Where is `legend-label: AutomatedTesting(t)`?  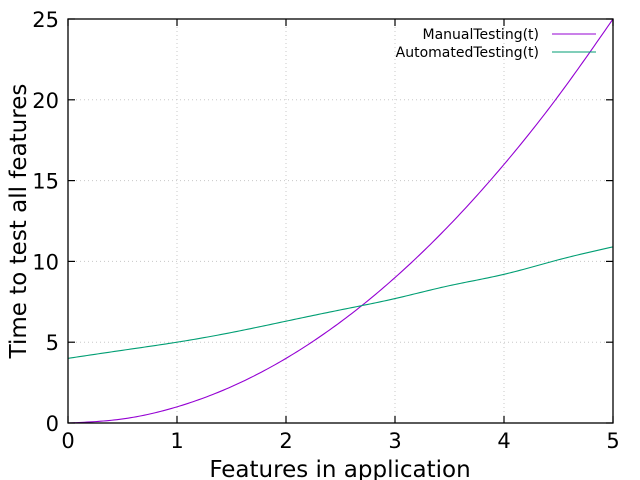 legend-label: AutomatedTesting(t) is located at coordinates (467, 53).